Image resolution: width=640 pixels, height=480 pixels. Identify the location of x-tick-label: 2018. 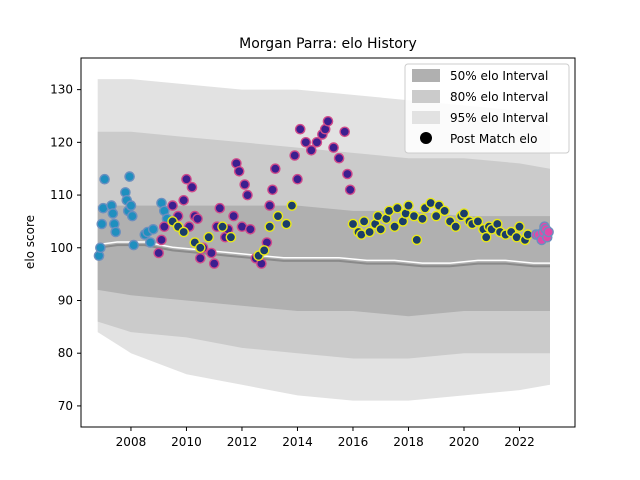
(408, 442).